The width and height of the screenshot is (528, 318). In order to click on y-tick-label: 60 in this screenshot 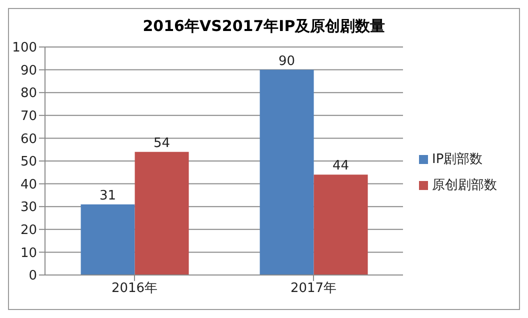, I will do `click(28, 139)`.